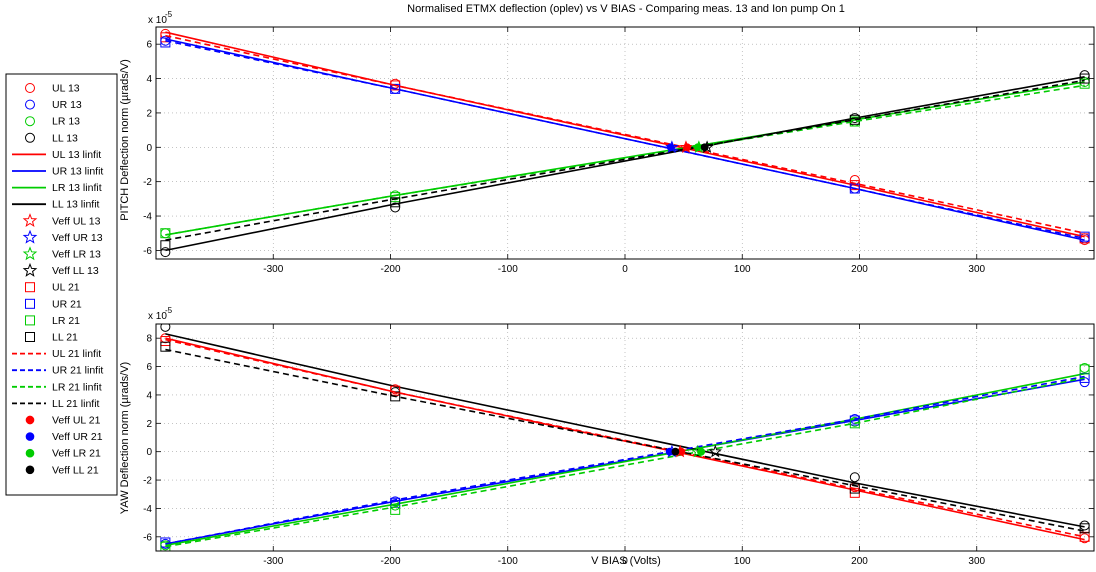  I want to click on legend-entry-veff-ur-21-label: Veff UR 21, so click(77, 437).